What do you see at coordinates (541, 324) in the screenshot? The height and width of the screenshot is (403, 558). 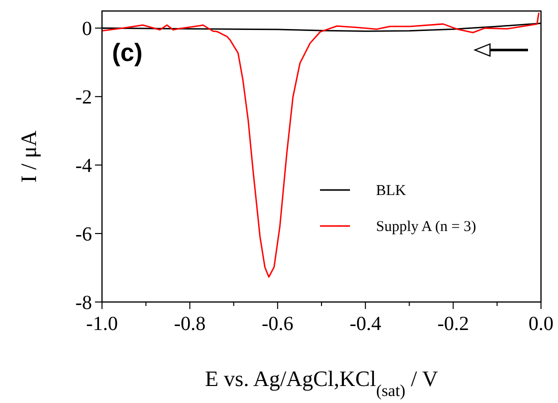 I see `x-tick-label: 0.0` at bounding box center [541, 324].